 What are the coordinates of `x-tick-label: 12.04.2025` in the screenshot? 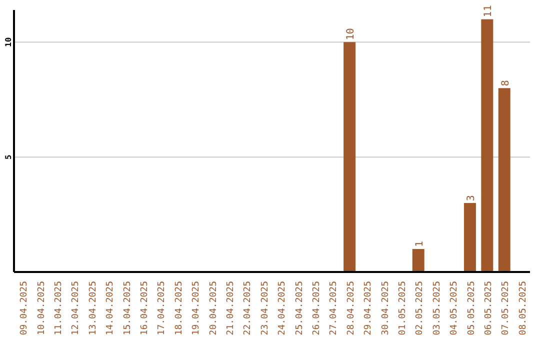 It's located at (76, 308).